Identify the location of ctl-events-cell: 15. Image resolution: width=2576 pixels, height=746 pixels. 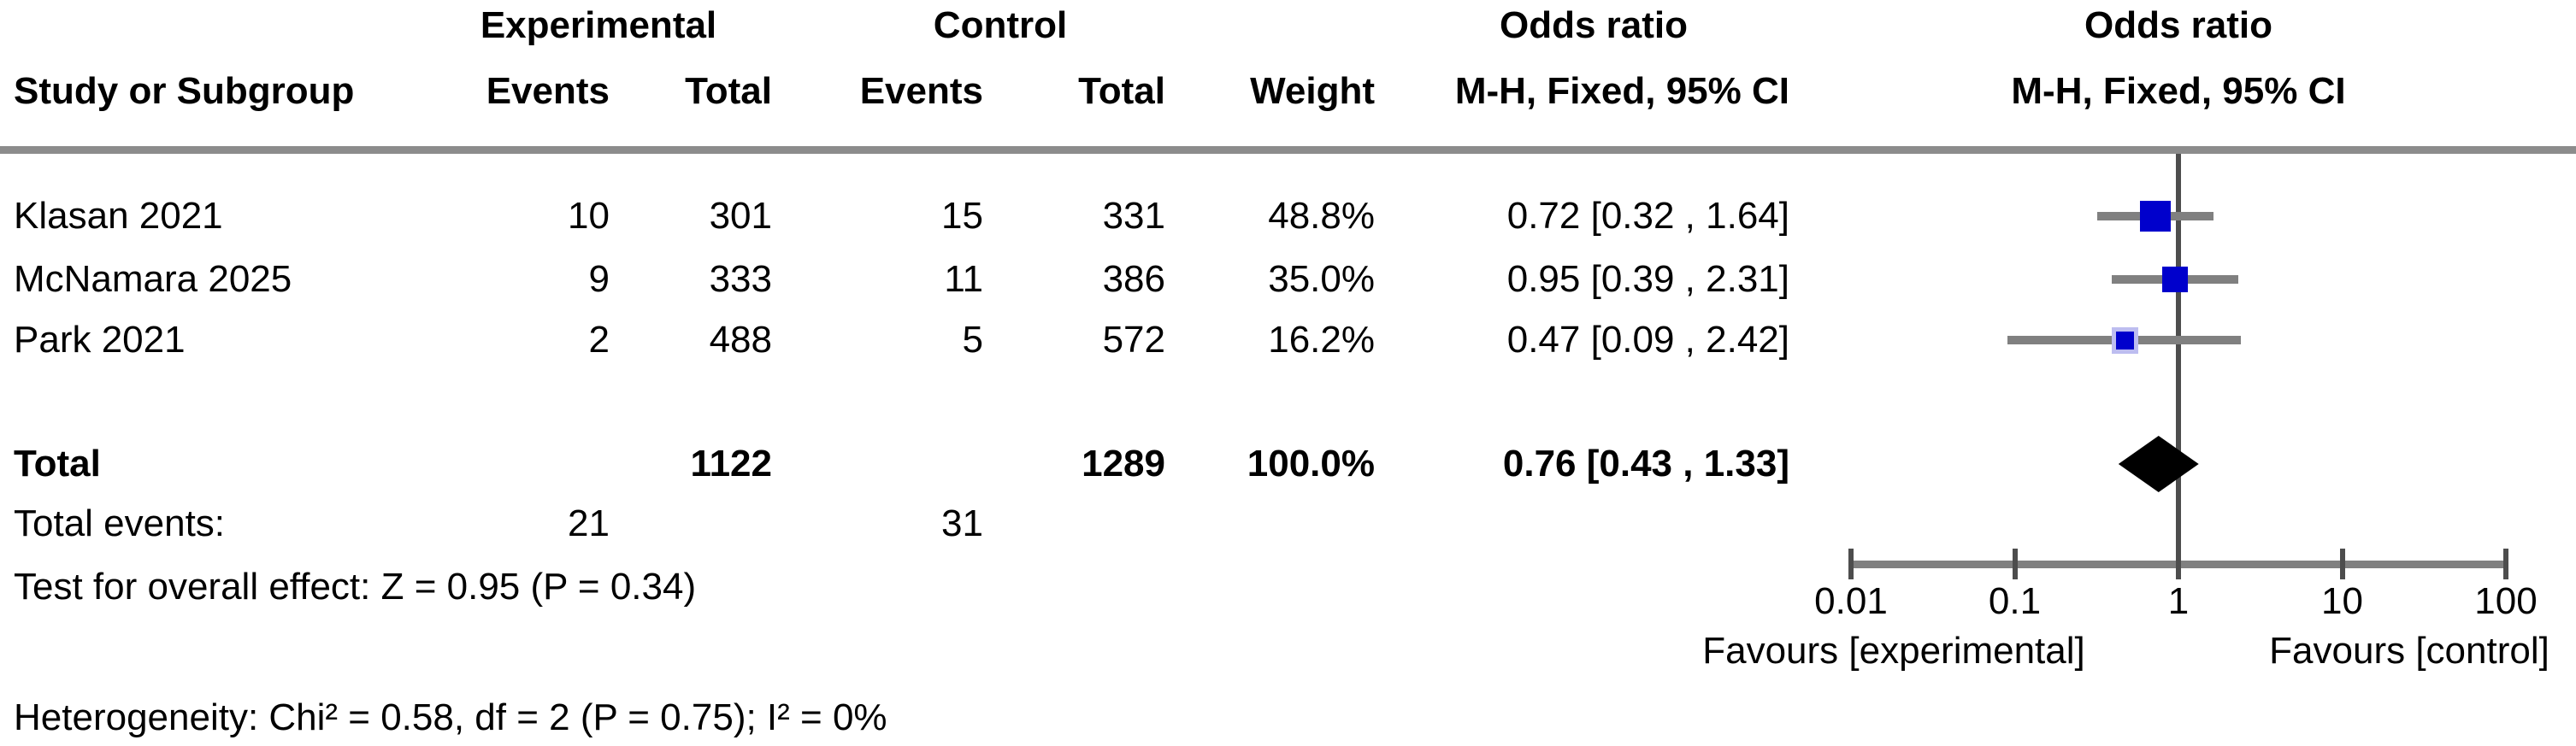
(962, 216).